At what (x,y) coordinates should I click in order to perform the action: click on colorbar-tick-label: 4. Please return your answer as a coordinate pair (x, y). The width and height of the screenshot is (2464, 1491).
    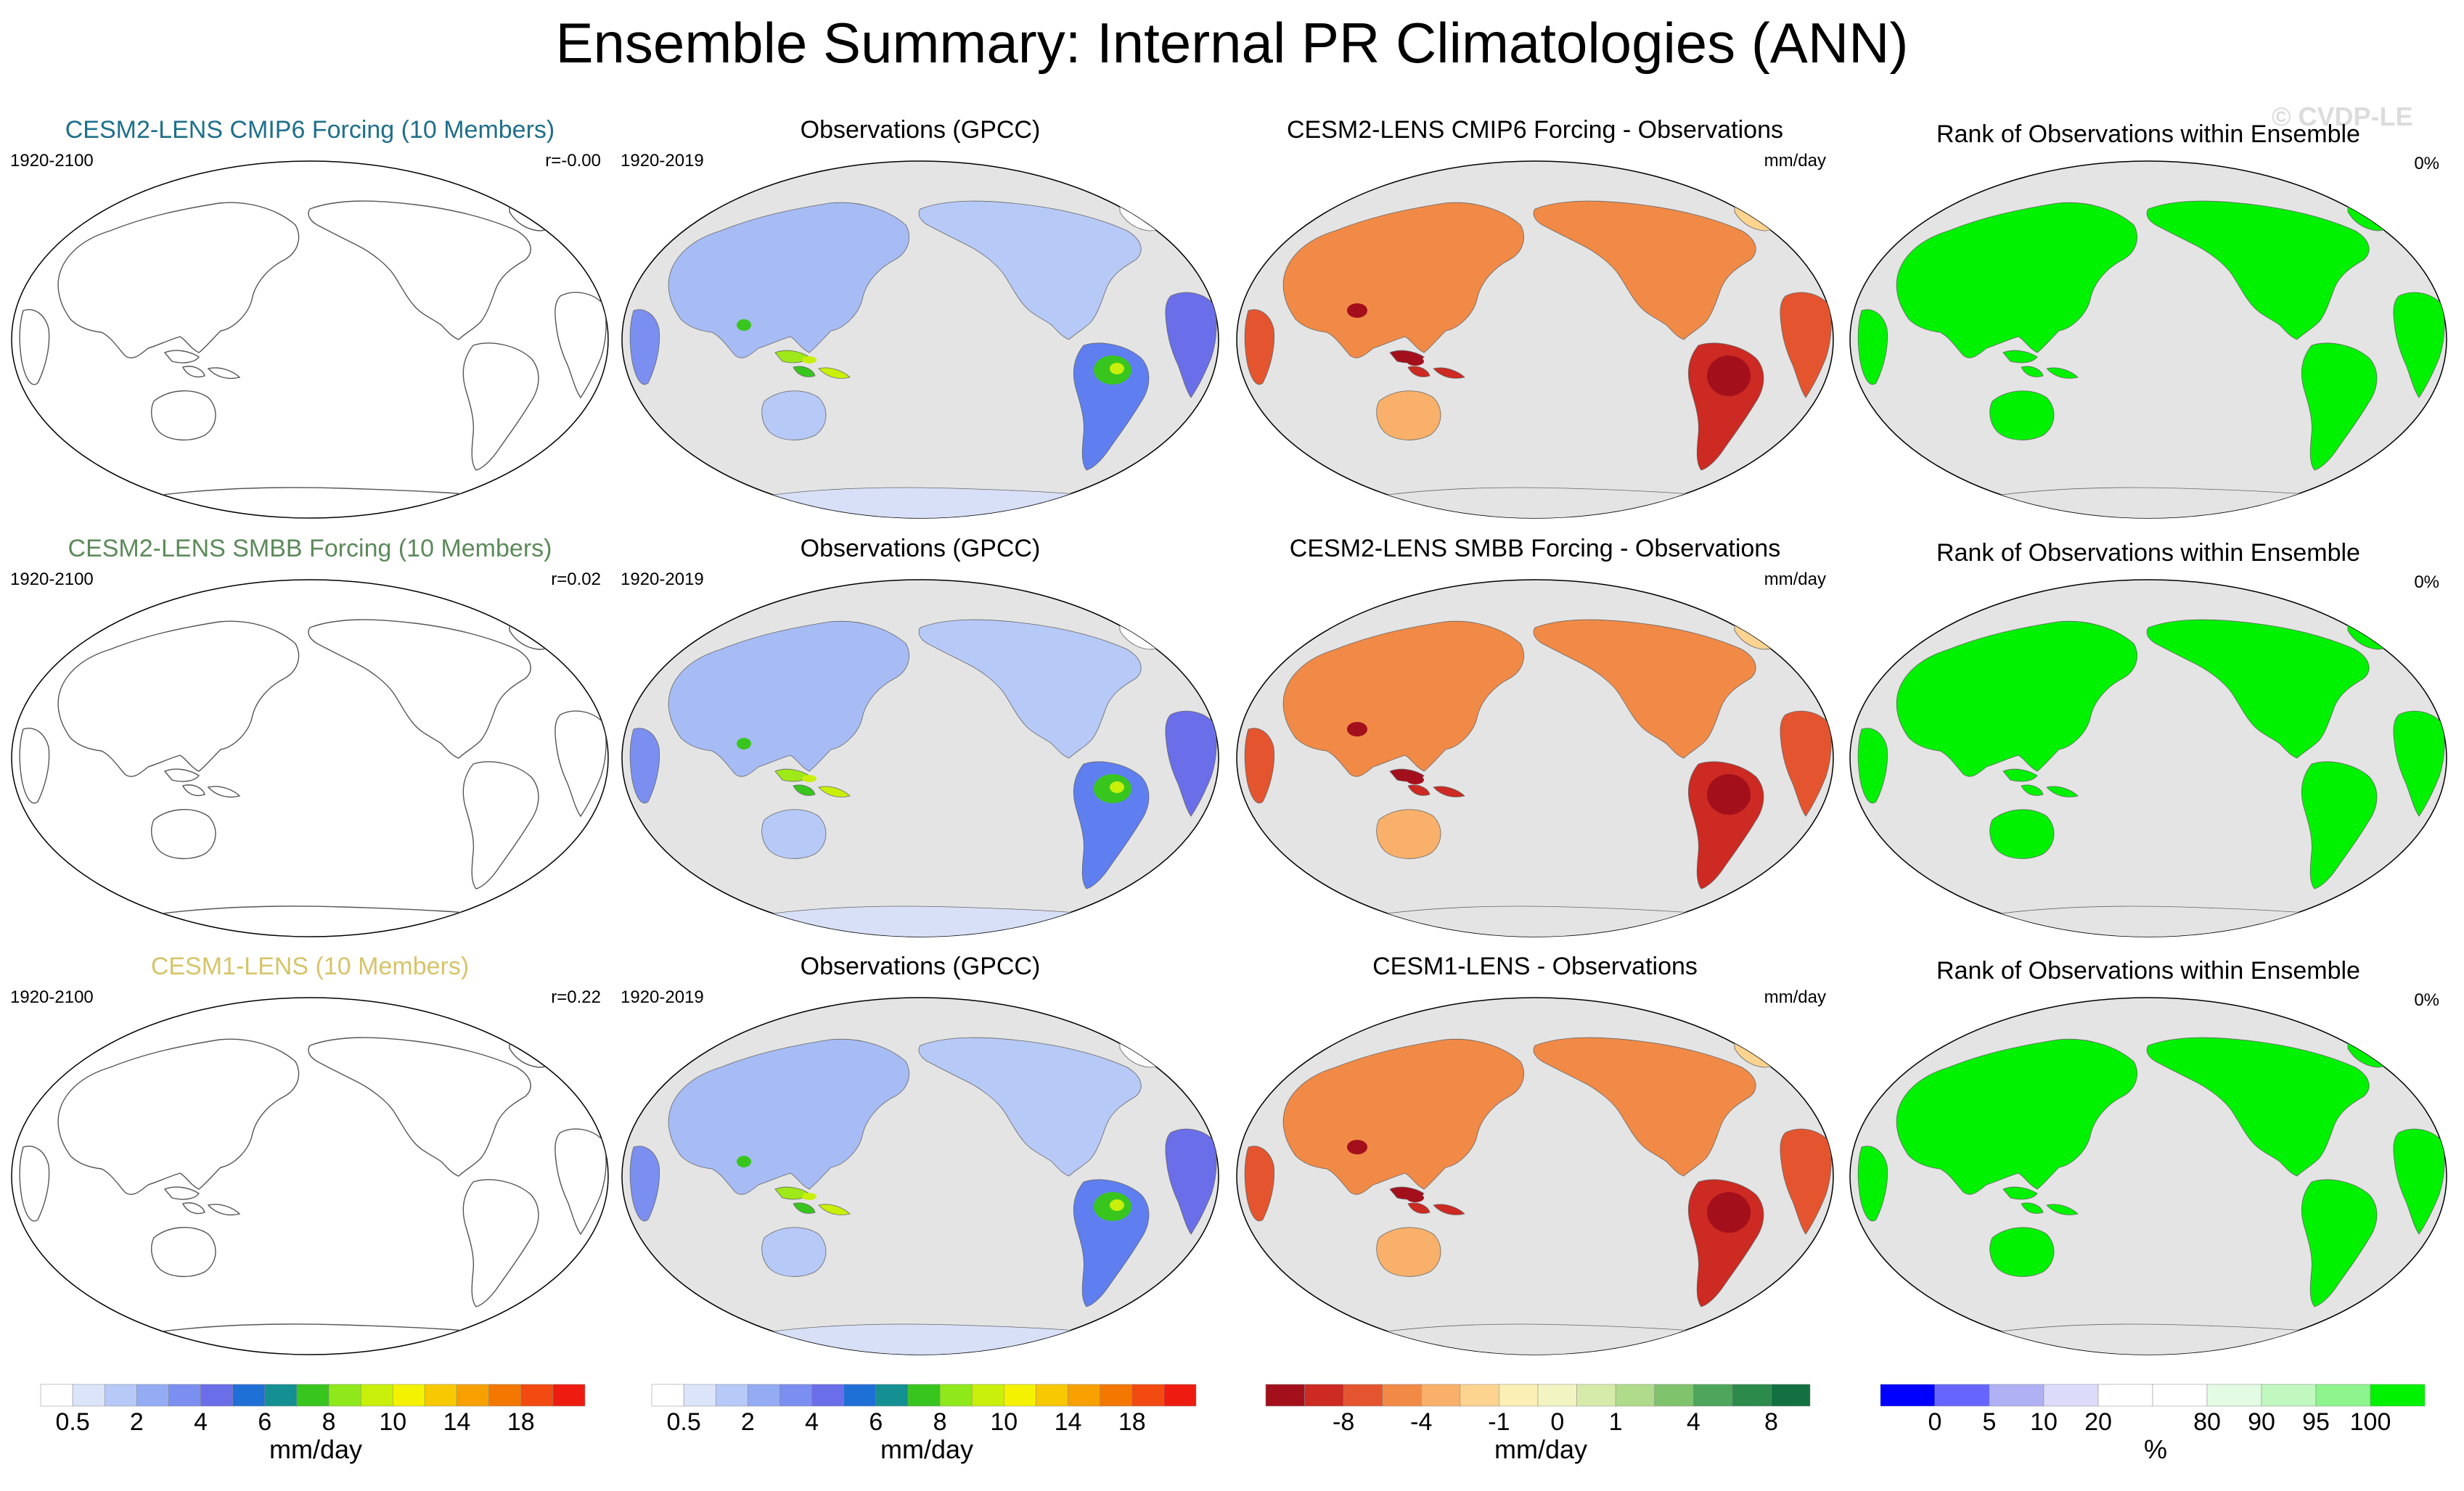
    Looking at the image, I should click on (201, 1422).